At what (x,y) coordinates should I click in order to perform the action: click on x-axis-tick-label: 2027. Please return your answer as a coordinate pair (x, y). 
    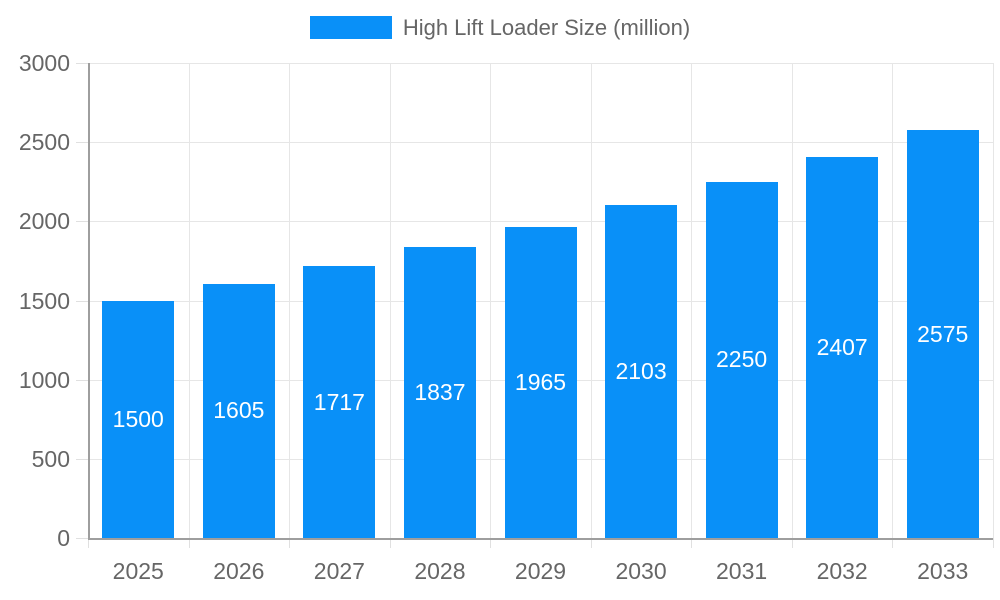
    Looking at the image, I should click on (339, 571).